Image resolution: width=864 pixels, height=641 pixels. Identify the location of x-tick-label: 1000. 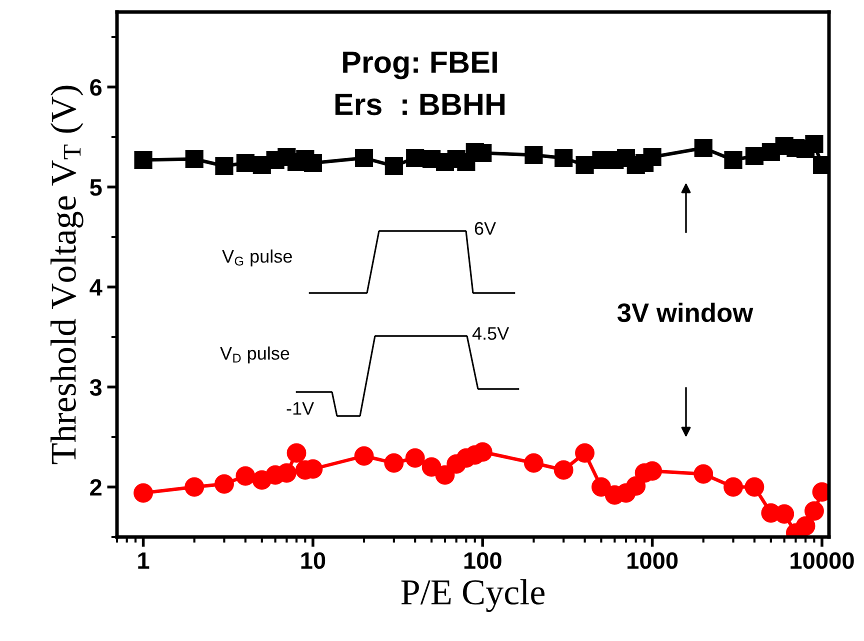
(653, 560).